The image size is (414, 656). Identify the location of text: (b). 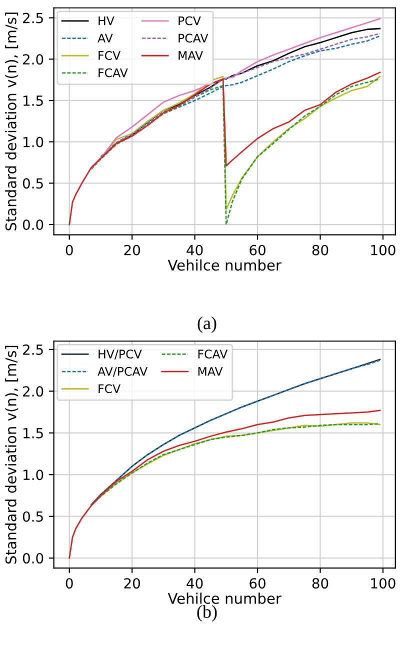
(207, 613).